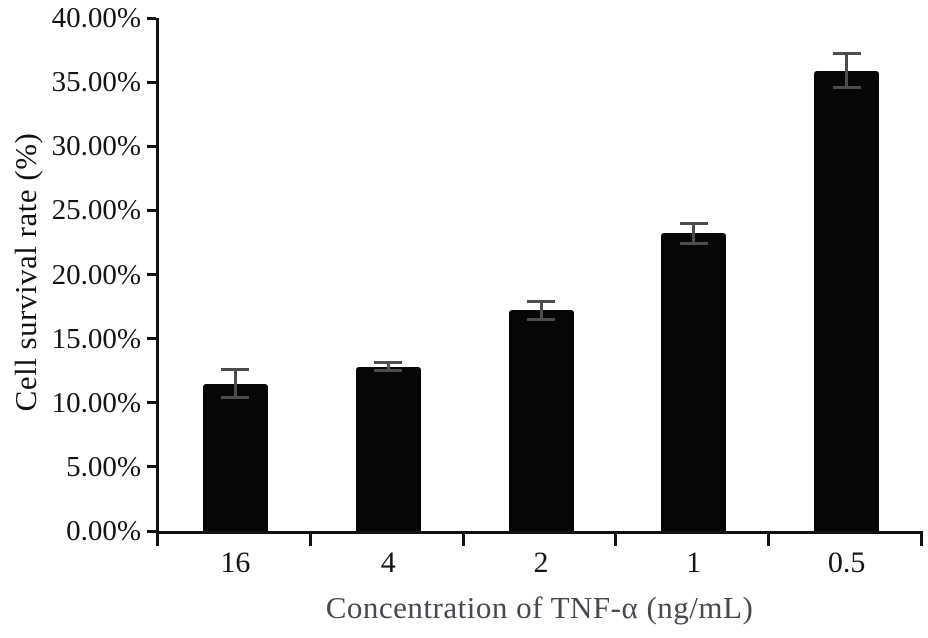 This screenshot has height=638, width=928. Describe the element at coordinates (96, 338) in the screenshot. I see `y-tick-label: 15.00%` at that location.